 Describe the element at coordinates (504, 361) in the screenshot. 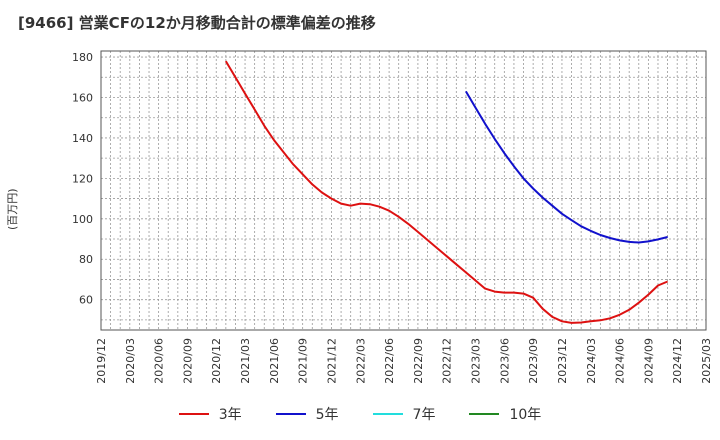

I see `x-tick-label: 2023/06` at that location.